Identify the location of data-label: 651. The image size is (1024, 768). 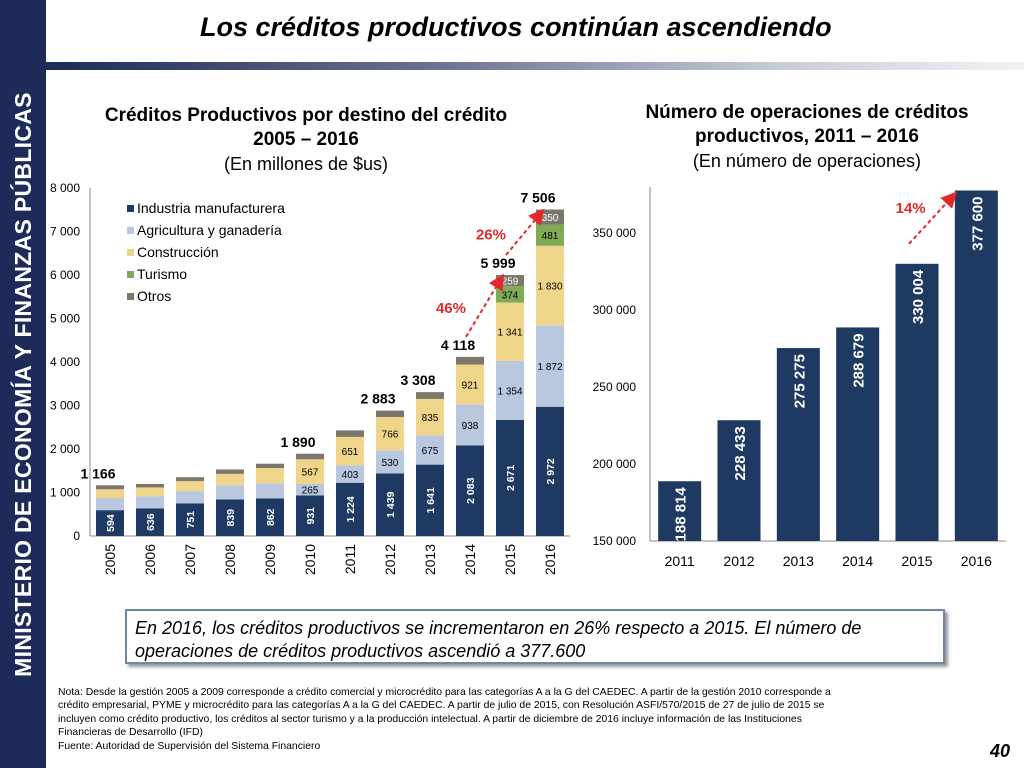
(350, 452).